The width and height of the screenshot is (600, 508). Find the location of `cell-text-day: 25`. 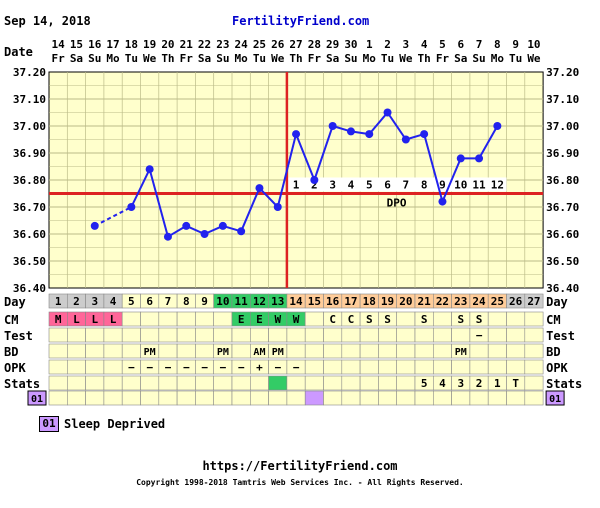

cell-text-day: 25 is located at coordinates (497, 301).